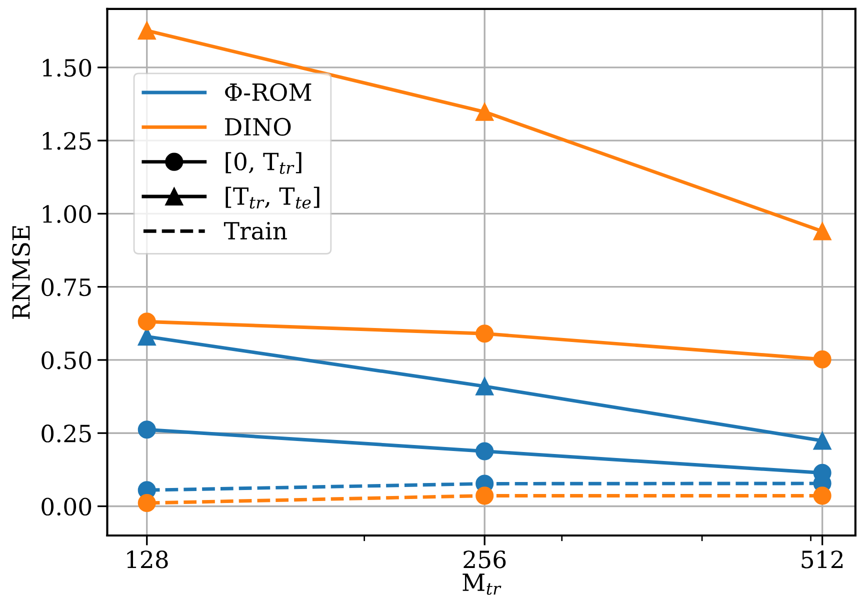 This screenshot has width=858, height=595. What do you see at coordinates (67, 507) in the screenshot?
I see `y-tick-label: 0.00` at bounding box center [67, 507].